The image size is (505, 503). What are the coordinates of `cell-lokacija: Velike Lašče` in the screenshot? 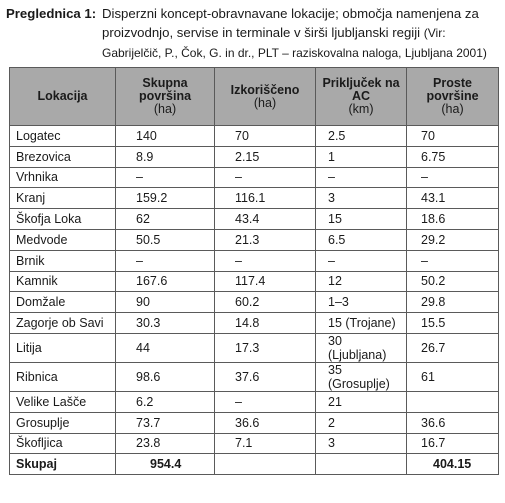 It's located at (62, 401).